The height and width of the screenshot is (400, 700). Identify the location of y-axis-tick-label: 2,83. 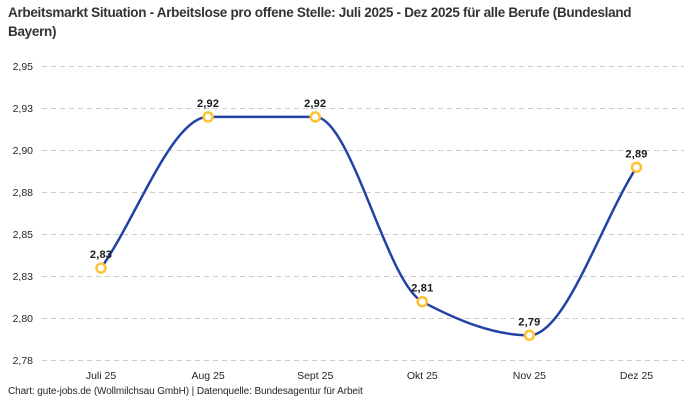
(23, 277).